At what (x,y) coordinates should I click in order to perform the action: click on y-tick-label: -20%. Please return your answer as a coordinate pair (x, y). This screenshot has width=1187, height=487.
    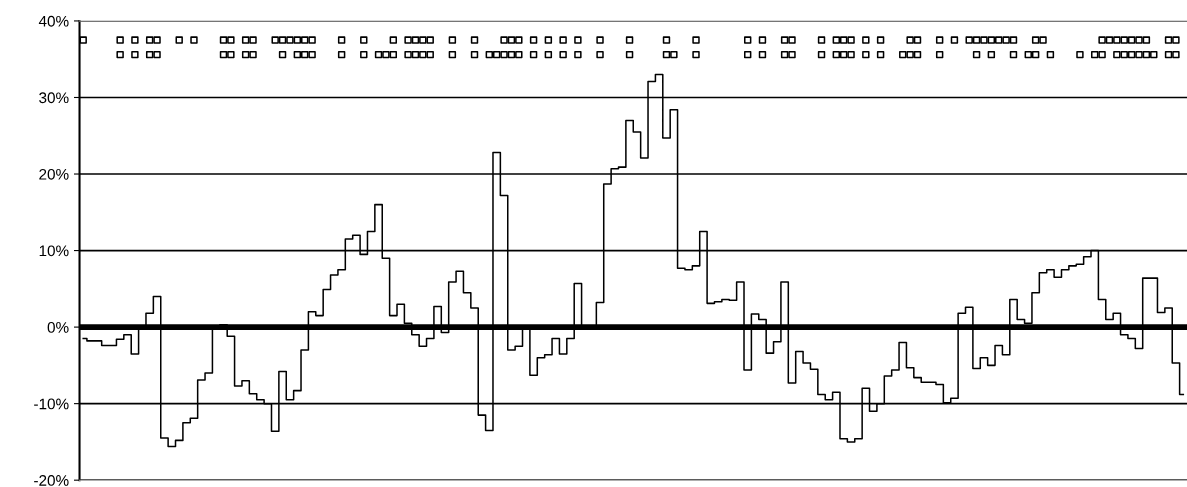
    Looking at the image, I should click on (51, 480).